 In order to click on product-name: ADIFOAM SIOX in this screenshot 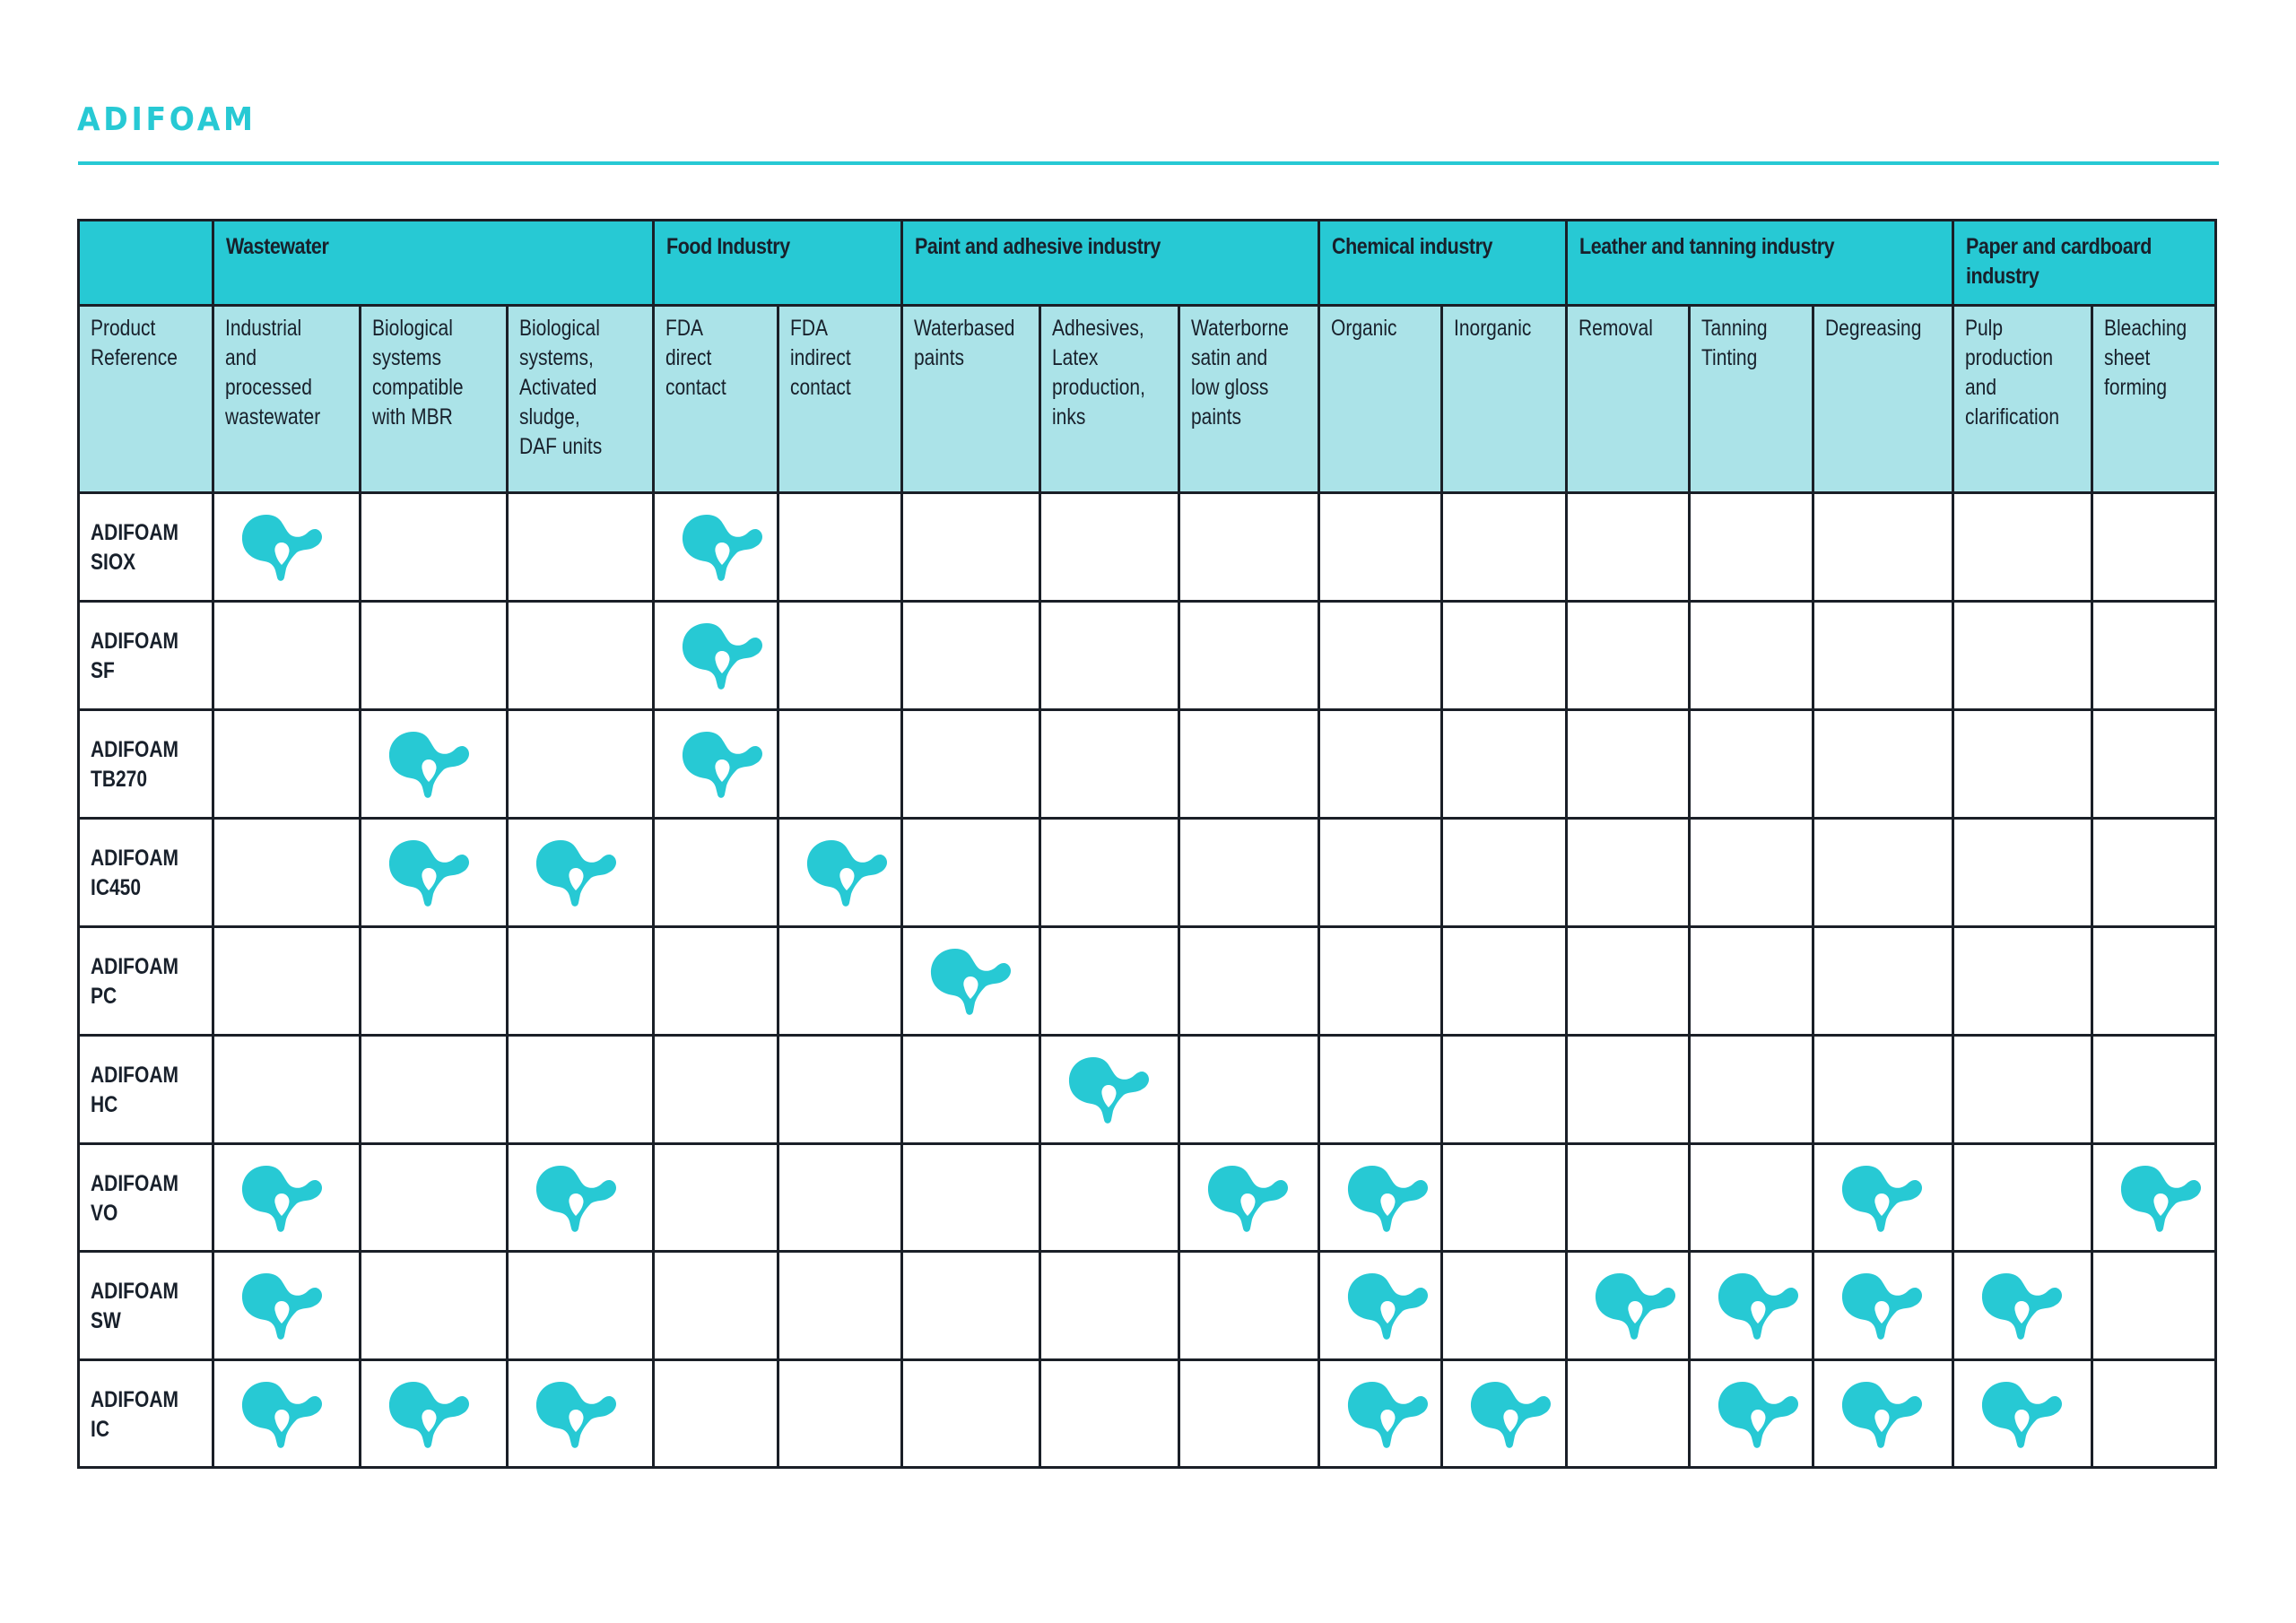, I will do `click(134, 547)`.